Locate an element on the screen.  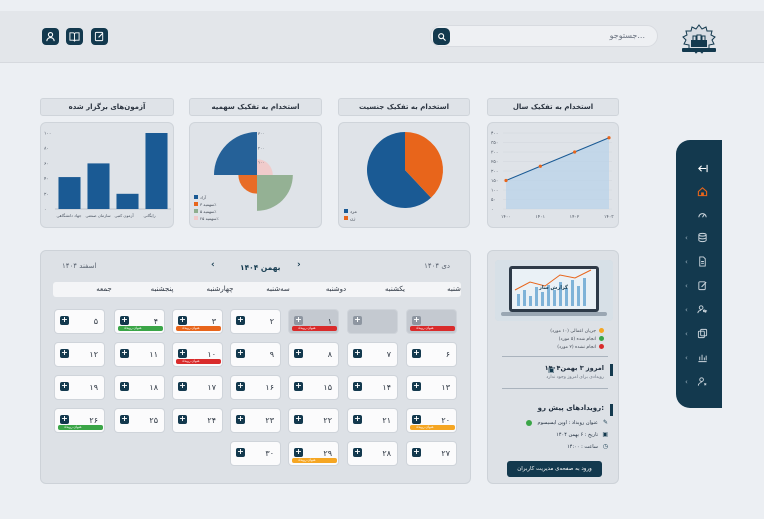
edit-note-icon is located at coordinates (99, 36).